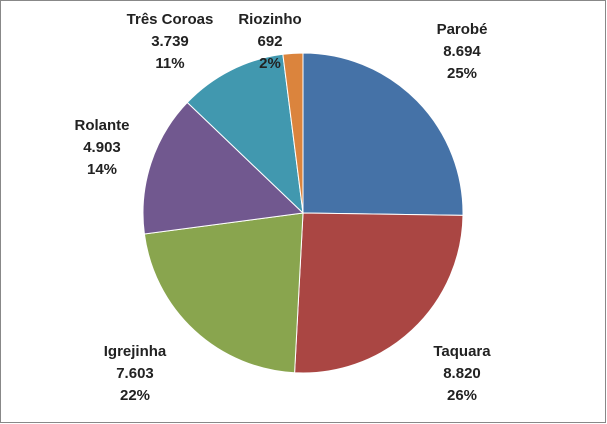  Describe the element at coordinates (101, 125) in the screenshot. I see `slice-label-name: Rolante` at that location.